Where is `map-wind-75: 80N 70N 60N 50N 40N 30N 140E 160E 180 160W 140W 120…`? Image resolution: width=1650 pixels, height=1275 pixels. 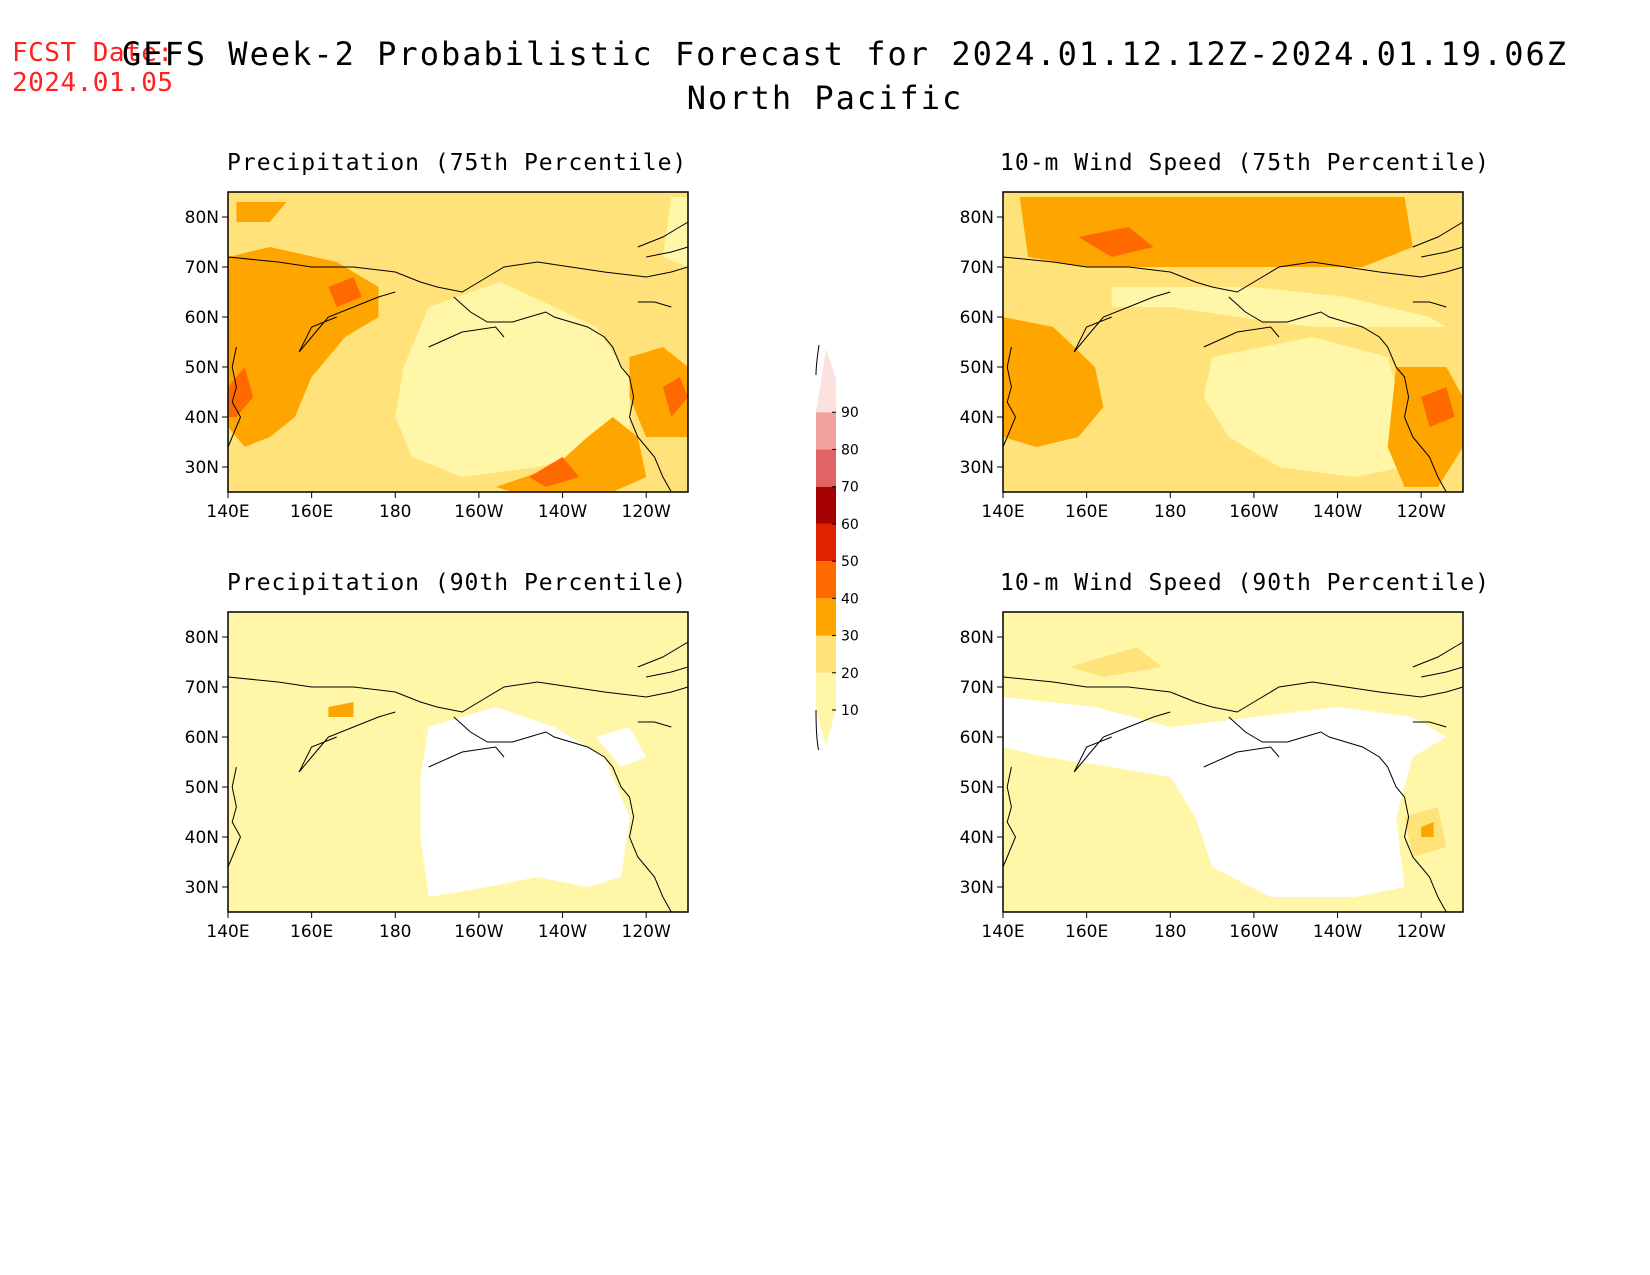
map-wind-75: 80N 70N 60N 50N 40N 30N 140E 160E 180 160W 140W 120… is located at coordinates (1212, 355).